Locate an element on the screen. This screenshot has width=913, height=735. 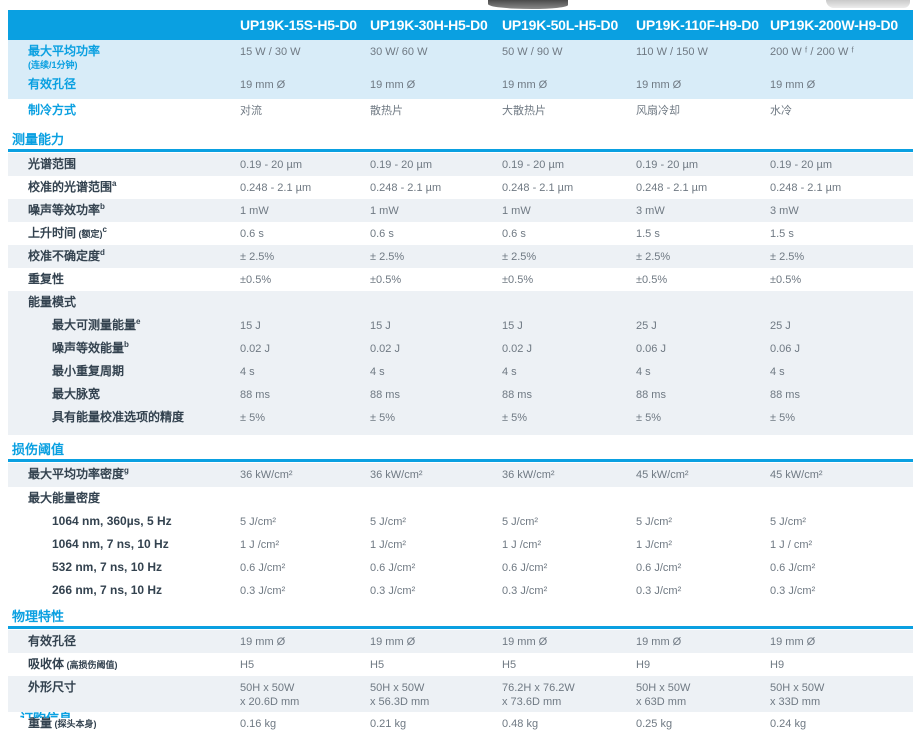
spec-value: 15 W / 30 W is located at coordinates (270, 52).